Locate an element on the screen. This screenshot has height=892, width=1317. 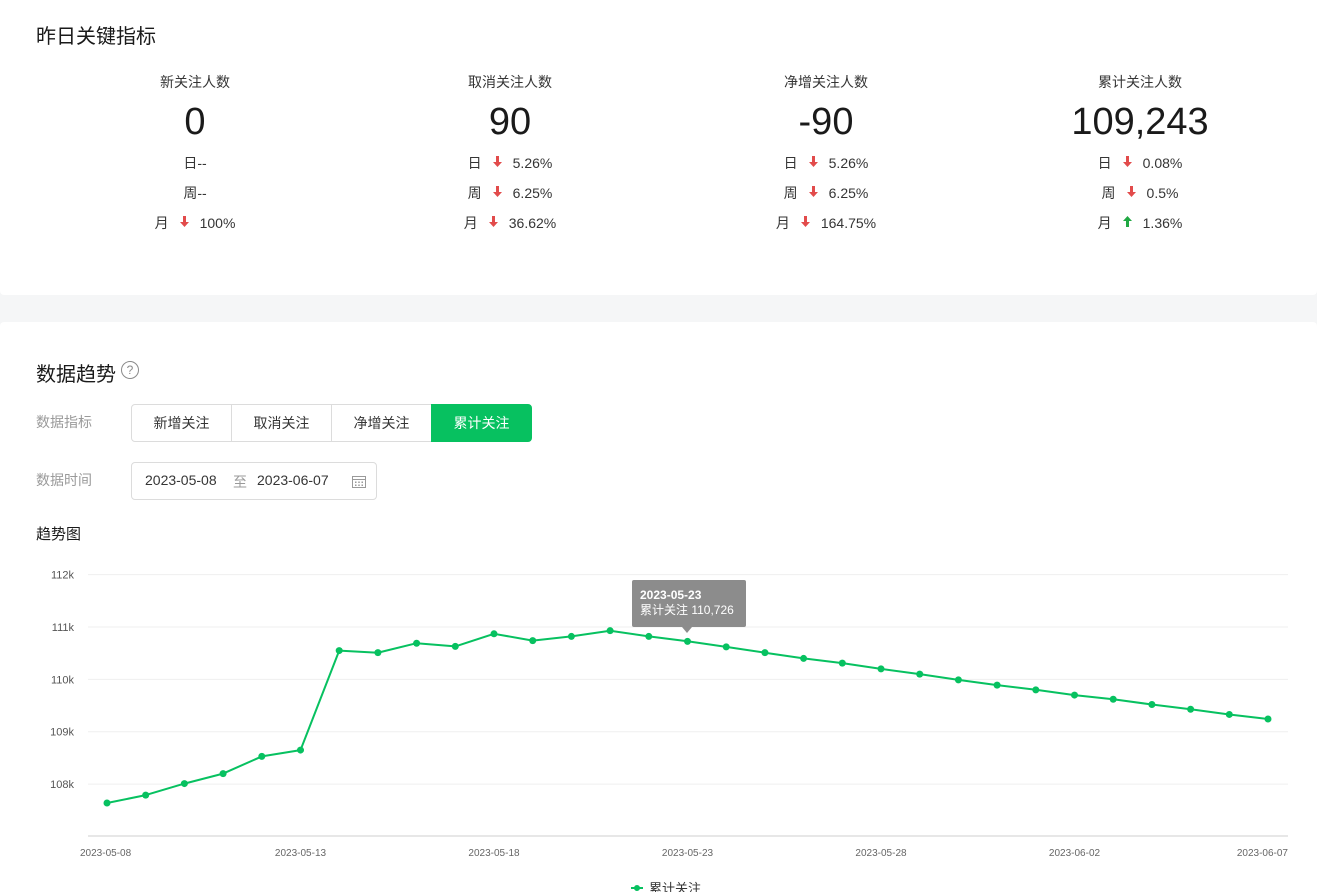
y-tick-label: 111k is located at coordinates (63, 628).